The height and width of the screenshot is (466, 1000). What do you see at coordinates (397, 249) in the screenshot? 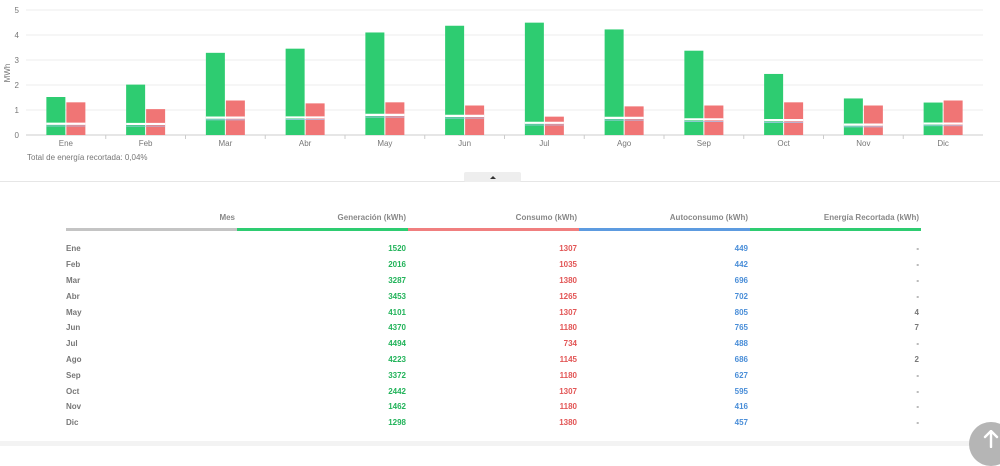
I see `cell-generacion: 1520` at bounding box center [397, 249].